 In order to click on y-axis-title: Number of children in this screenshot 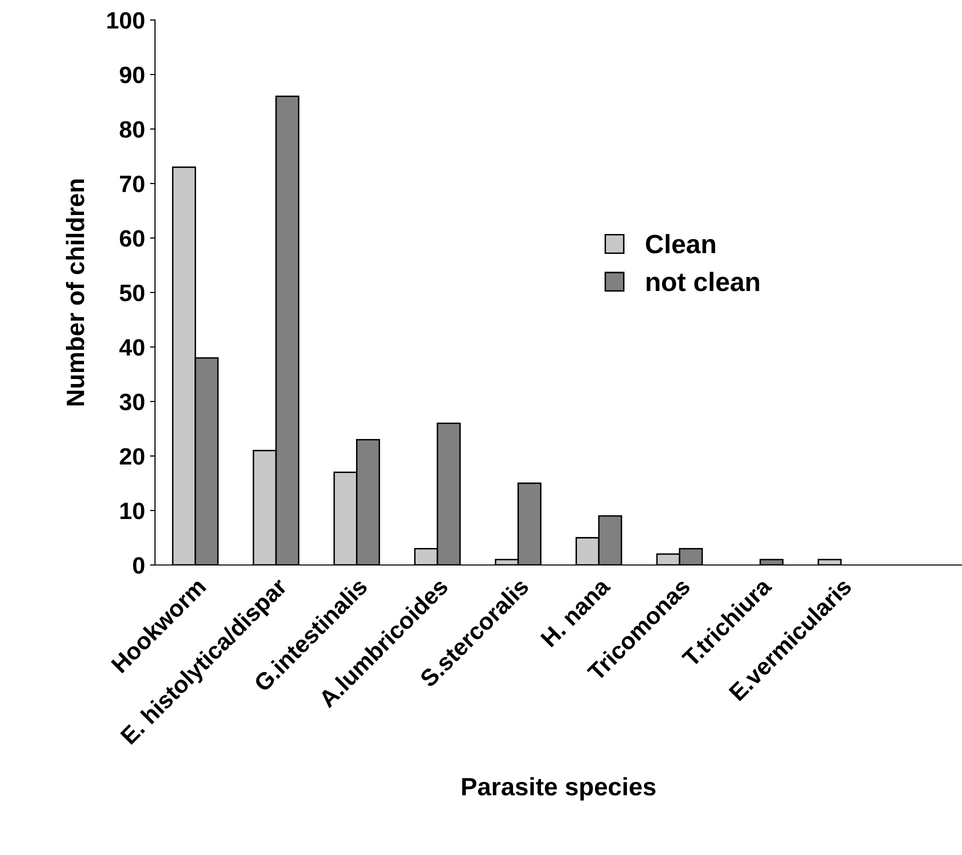, I will do `click(75, 292)`.